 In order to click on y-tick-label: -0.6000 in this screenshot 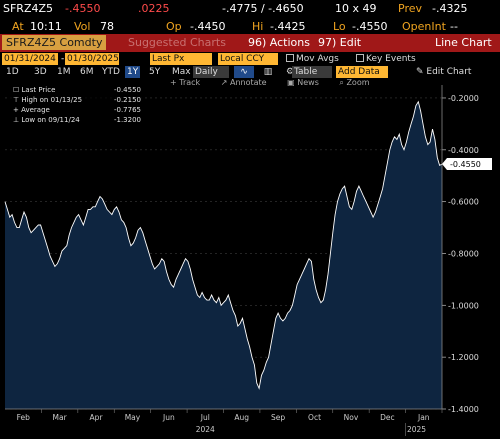, I will do `click(463, 202)`.